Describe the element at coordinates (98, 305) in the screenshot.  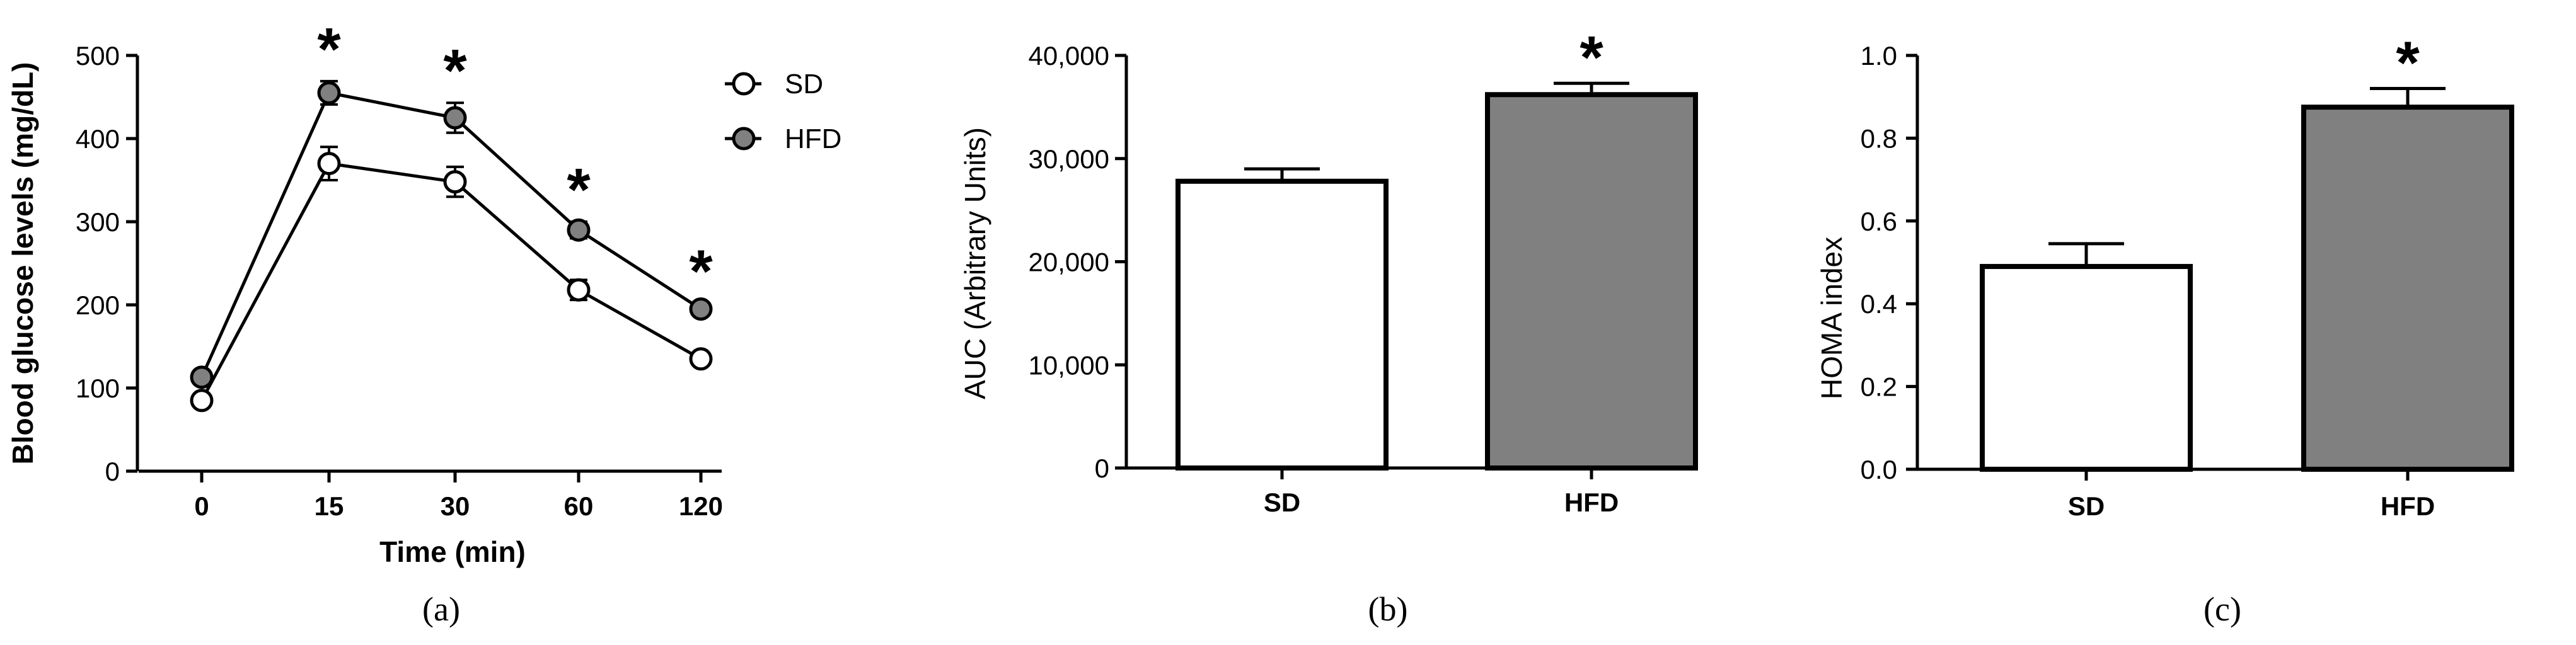
I see `panel-a-y-tick-label: 200` at that location.